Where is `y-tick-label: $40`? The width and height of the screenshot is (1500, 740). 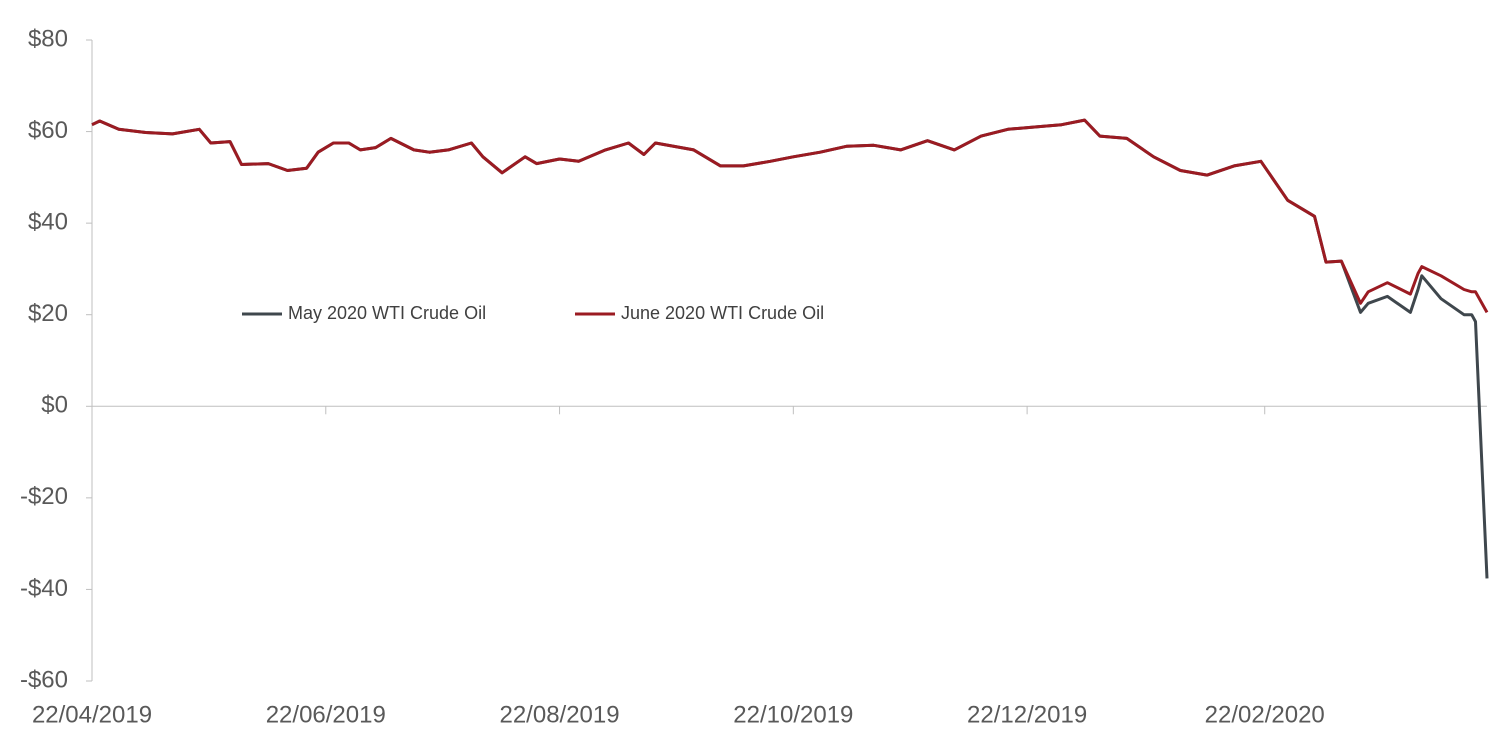
y-tick-label: $40 is located at coordinates (48, 221).